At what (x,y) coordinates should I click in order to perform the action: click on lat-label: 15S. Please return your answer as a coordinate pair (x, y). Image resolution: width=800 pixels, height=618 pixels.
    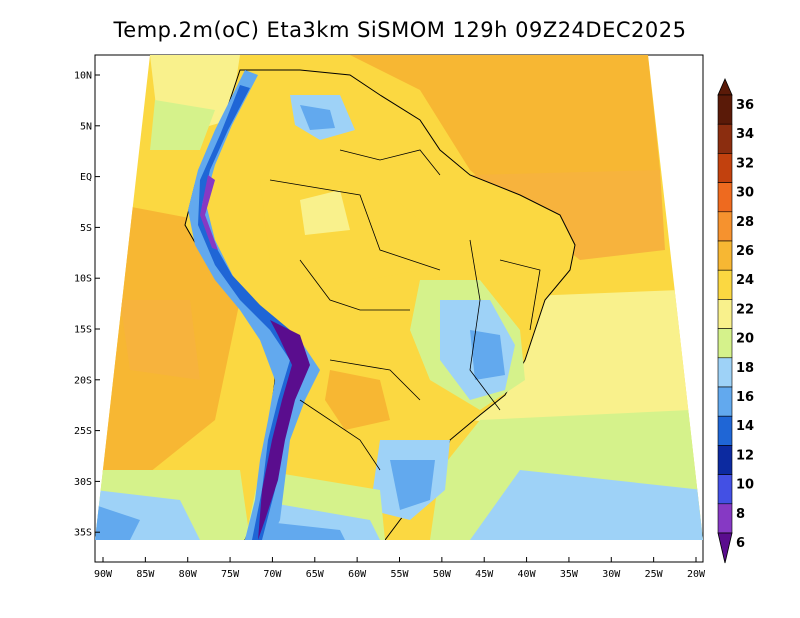
    Looking at the image, I should click on (83, 330).